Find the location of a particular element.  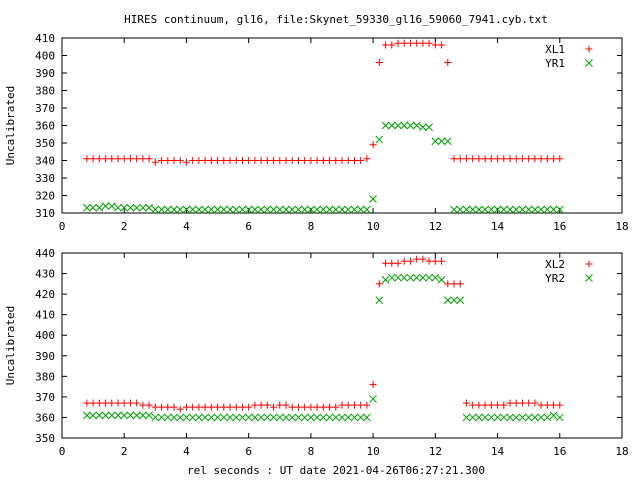

x-tick-label: 8 is located at coordinates (311, 226).